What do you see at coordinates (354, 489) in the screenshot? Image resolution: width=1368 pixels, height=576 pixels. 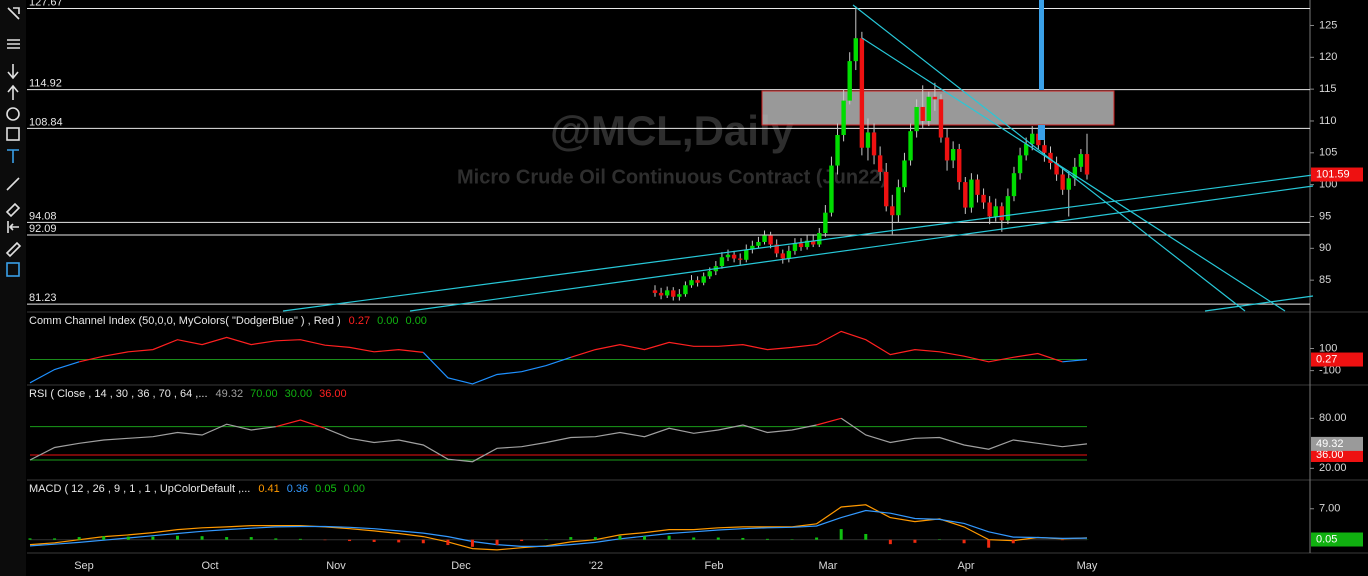 I see `indicator-readout: 0.00` at bounding box center [354, 489].